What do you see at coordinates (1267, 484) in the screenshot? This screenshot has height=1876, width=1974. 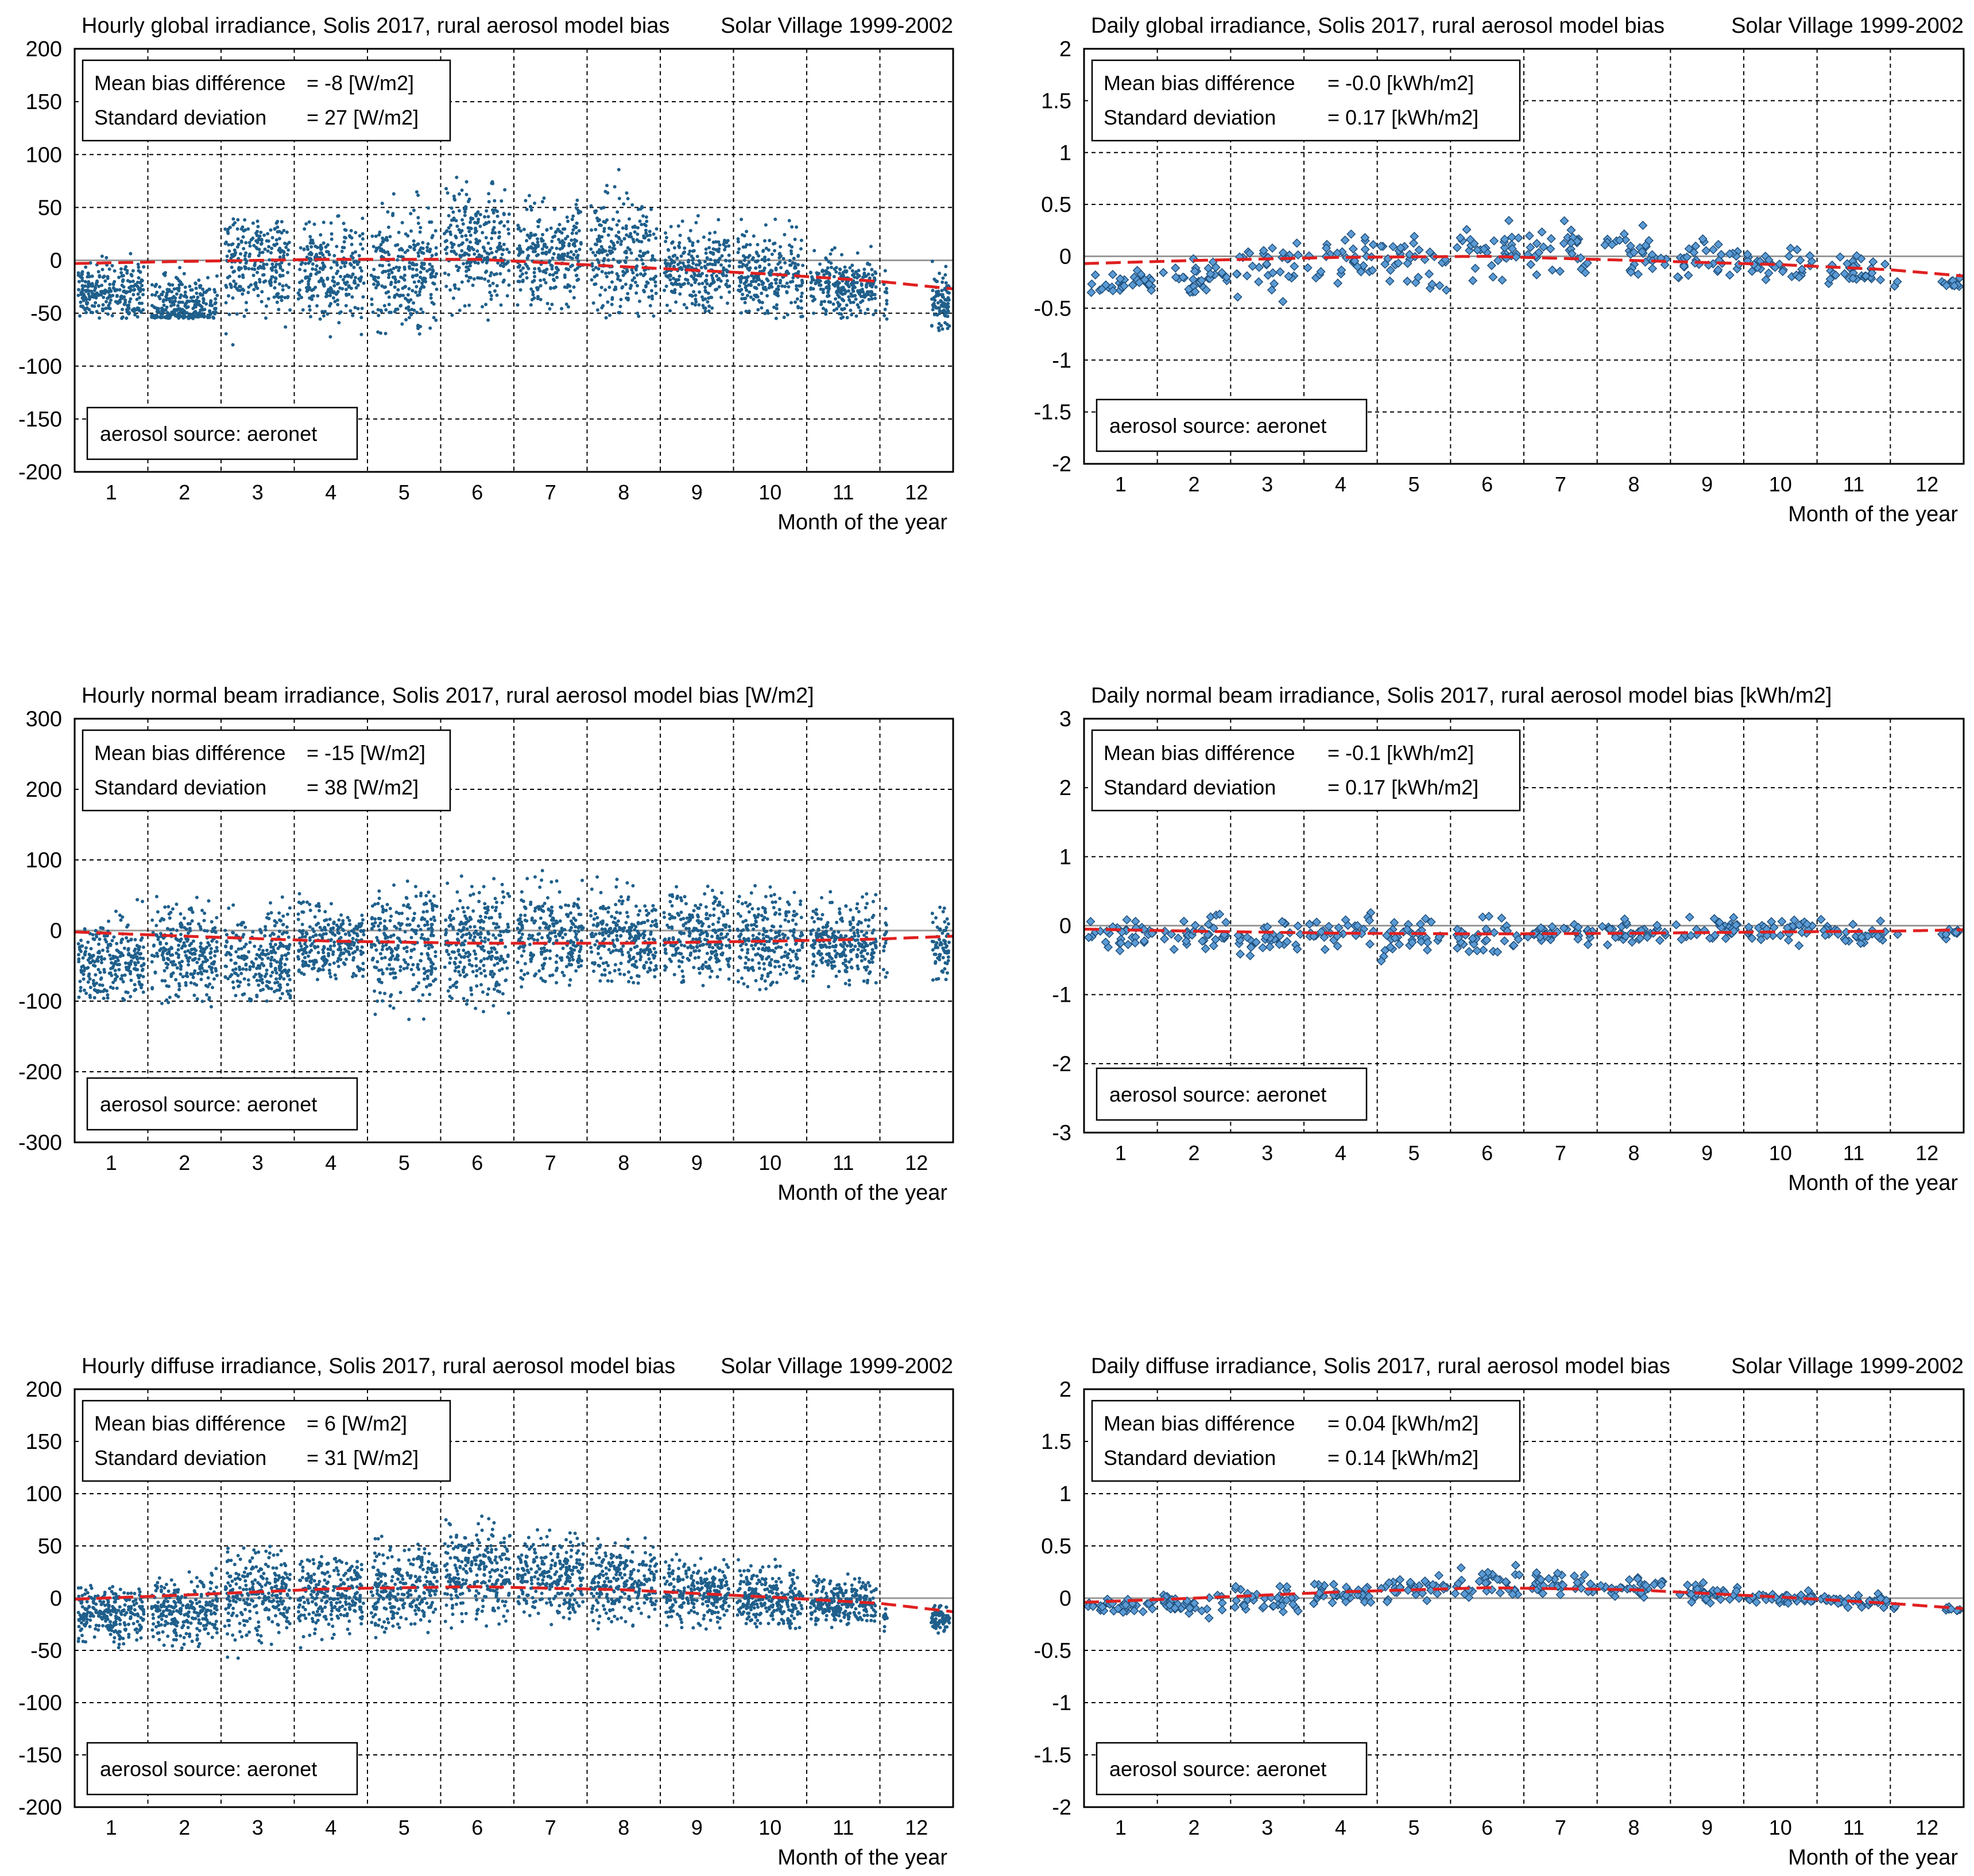 I see `x-tick-label: 3` at bounding box center [1267, 484].